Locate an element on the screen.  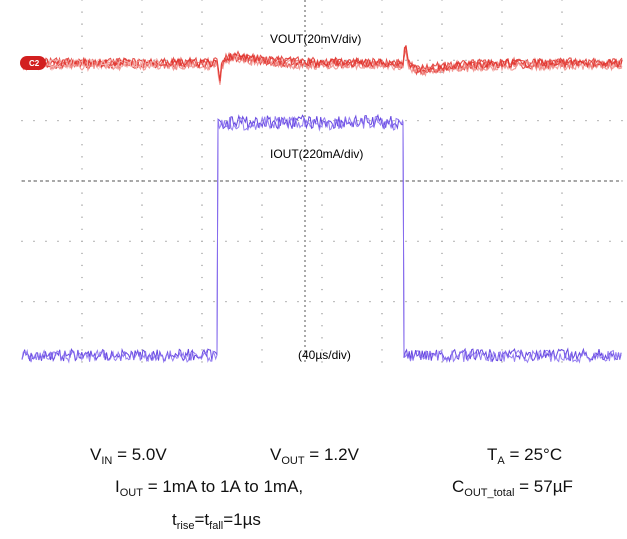
transition-time-condition: trise=tfall=1µs is located at coordinates (216, 521).